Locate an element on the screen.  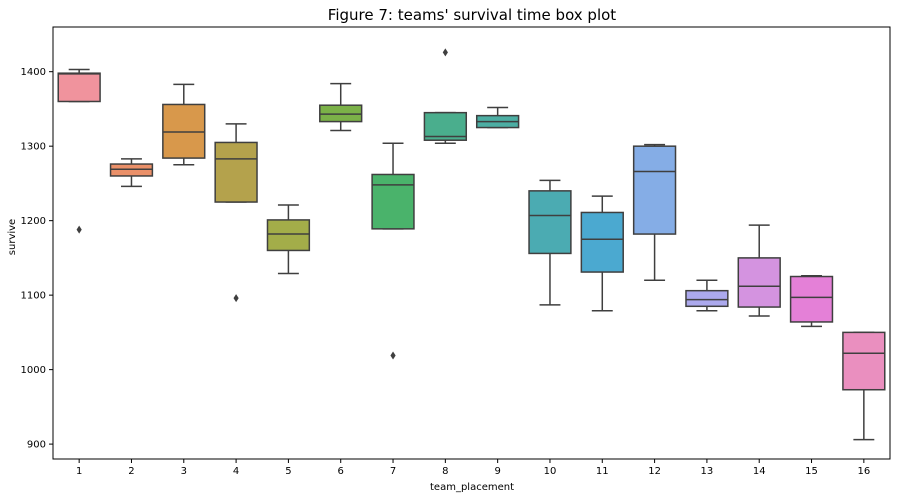
x-axis: 1 2 3 4 5 6 7 8 9 10 11 12 13 14 15 16 is located at coordinates (473, 468).